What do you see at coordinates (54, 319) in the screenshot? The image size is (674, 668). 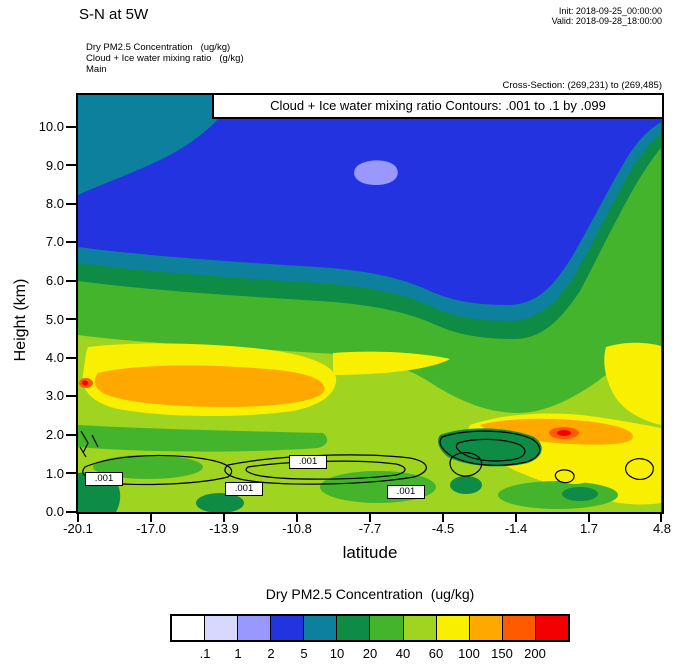 I see `y-tick-label: 5.0` at bounding box center [54, 319].